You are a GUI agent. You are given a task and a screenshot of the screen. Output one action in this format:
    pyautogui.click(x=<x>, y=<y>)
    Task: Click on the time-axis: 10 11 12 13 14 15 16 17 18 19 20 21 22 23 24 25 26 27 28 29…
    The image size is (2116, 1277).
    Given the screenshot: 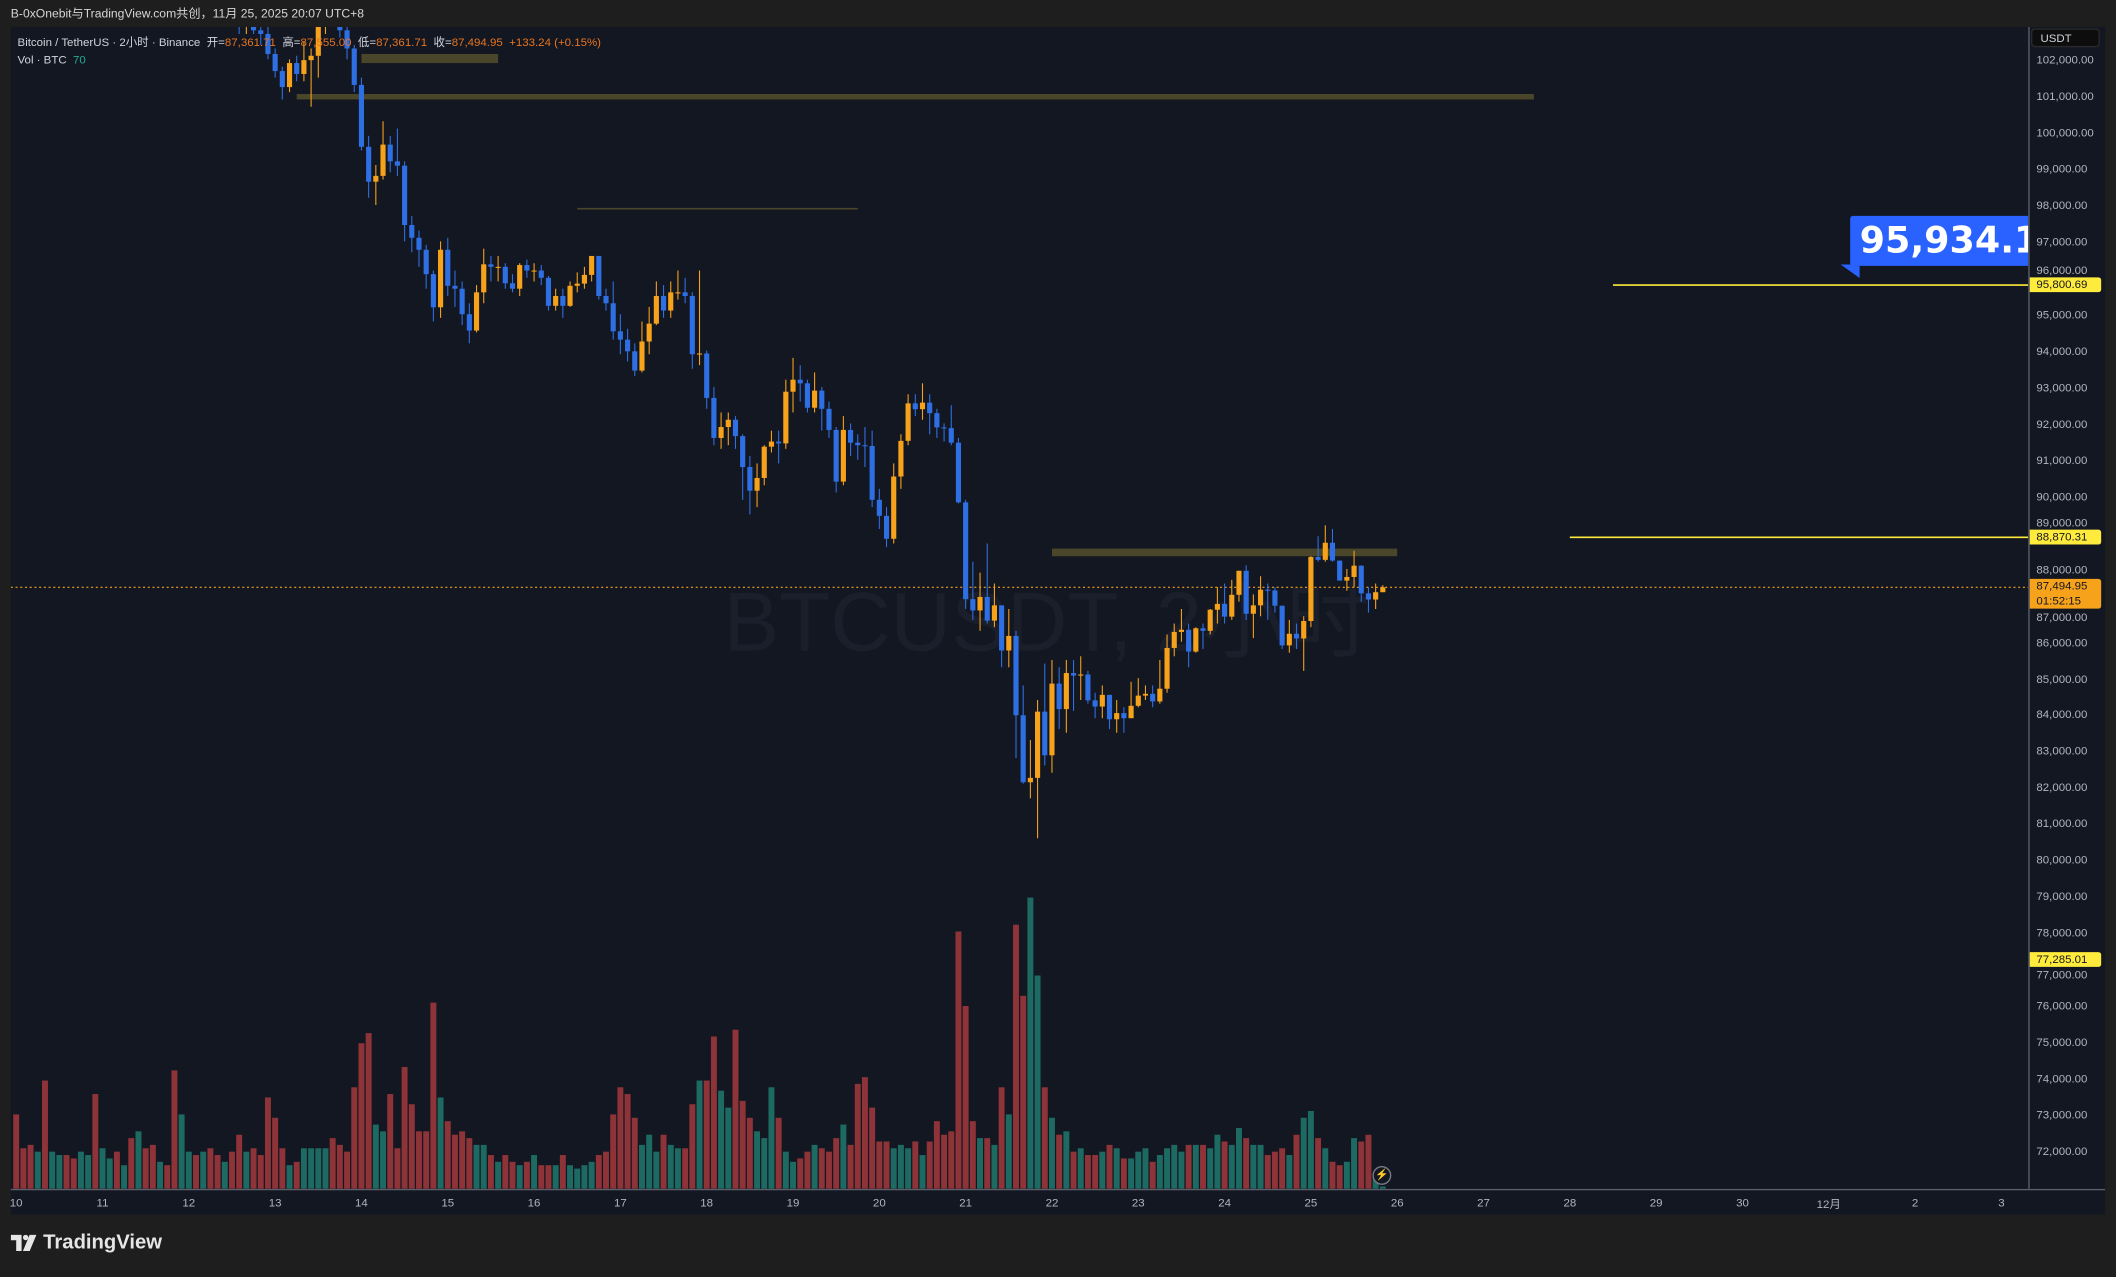 What is the action you would take?
    pyautogui.click(x=1058, y=1201)
    